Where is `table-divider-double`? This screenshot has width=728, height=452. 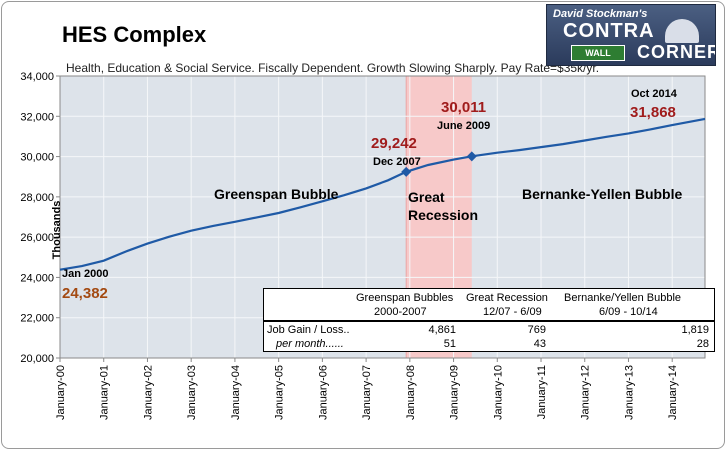 table-divider-double is located at coordinates (489, 321).